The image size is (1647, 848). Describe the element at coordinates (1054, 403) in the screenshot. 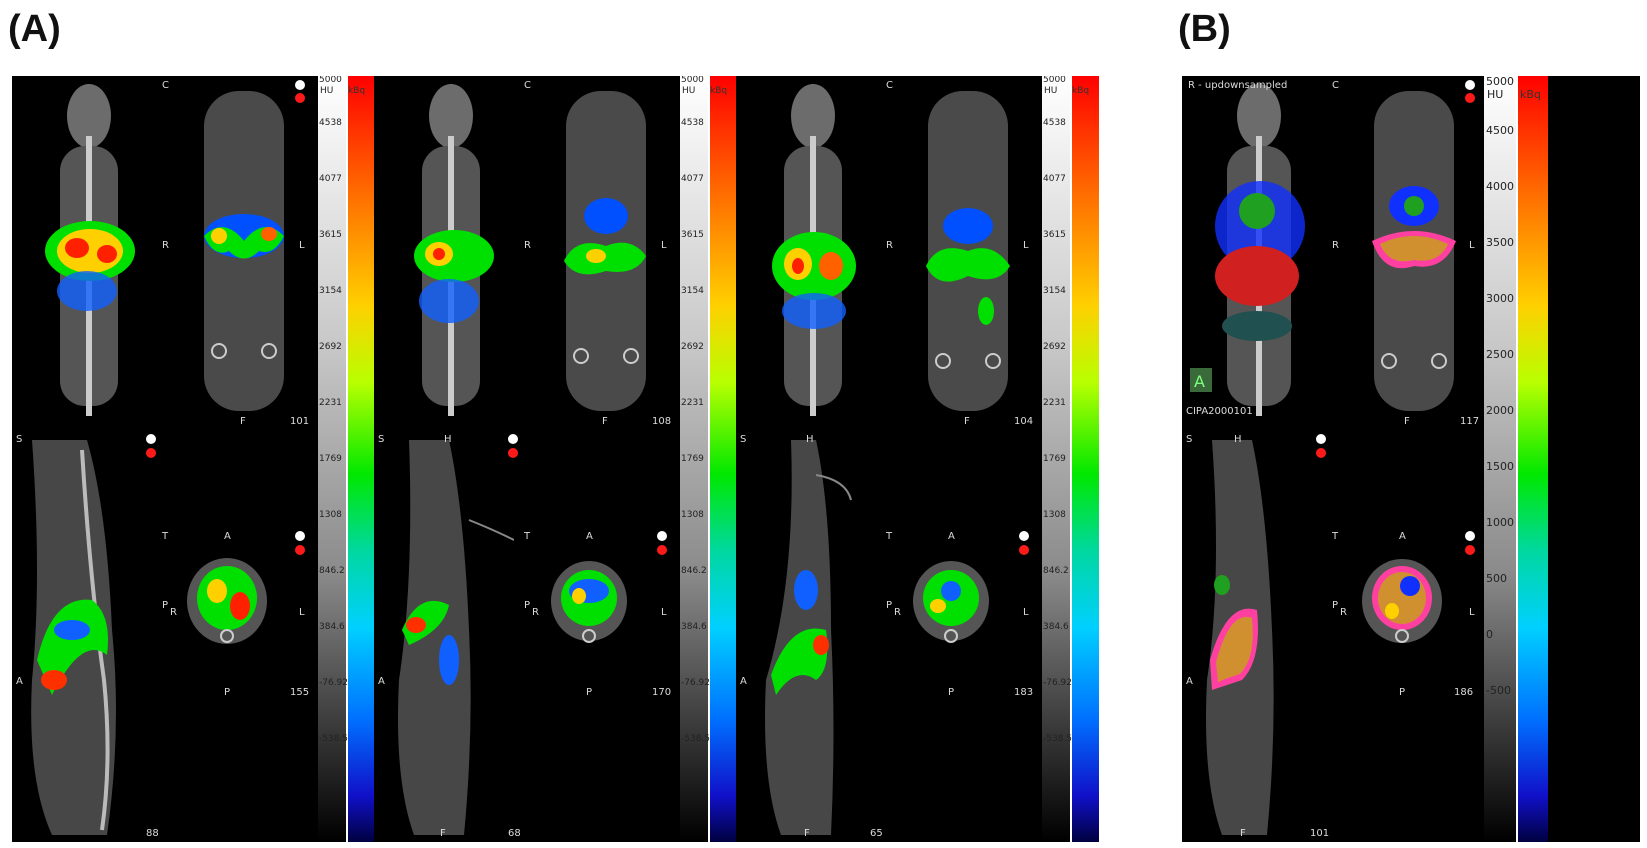

I see `hu-tick: 2231` at that location.